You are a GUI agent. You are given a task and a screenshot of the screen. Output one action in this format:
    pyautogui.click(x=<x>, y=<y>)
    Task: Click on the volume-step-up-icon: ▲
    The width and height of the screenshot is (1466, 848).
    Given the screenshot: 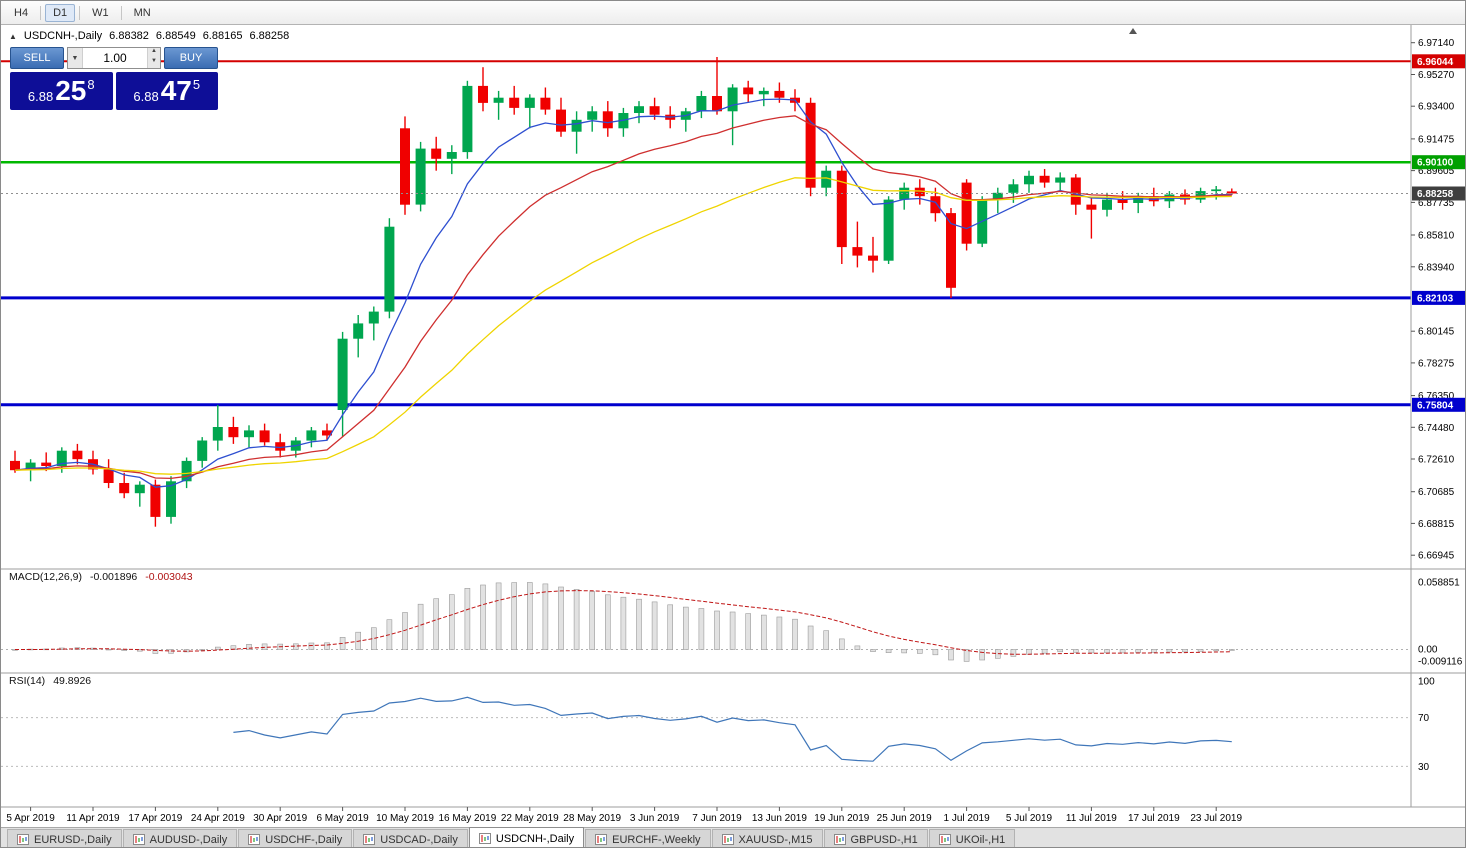 What is the action you would take?
    pyautogui.click(x=154, y=53)
    